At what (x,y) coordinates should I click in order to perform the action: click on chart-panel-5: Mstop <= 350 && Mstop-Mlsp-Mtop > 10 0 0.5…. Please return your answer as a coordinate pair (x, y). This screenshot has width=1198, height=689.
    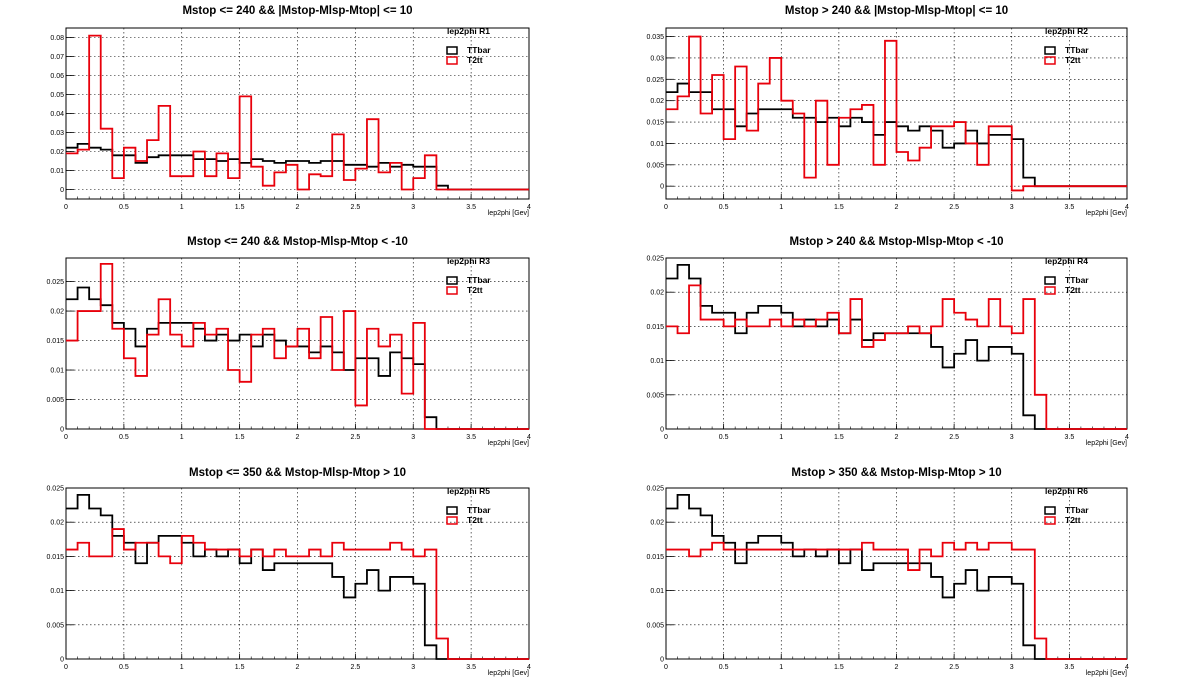
    Looking at the image, I should click on (288, 572).